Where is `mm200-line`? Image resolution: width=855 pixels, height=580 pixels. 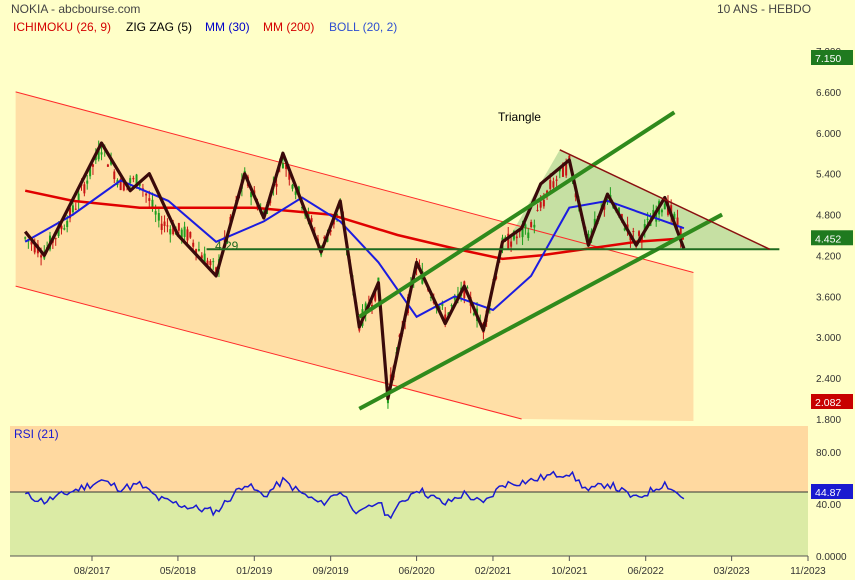 mm200-line is located at coordinates (354, 225).